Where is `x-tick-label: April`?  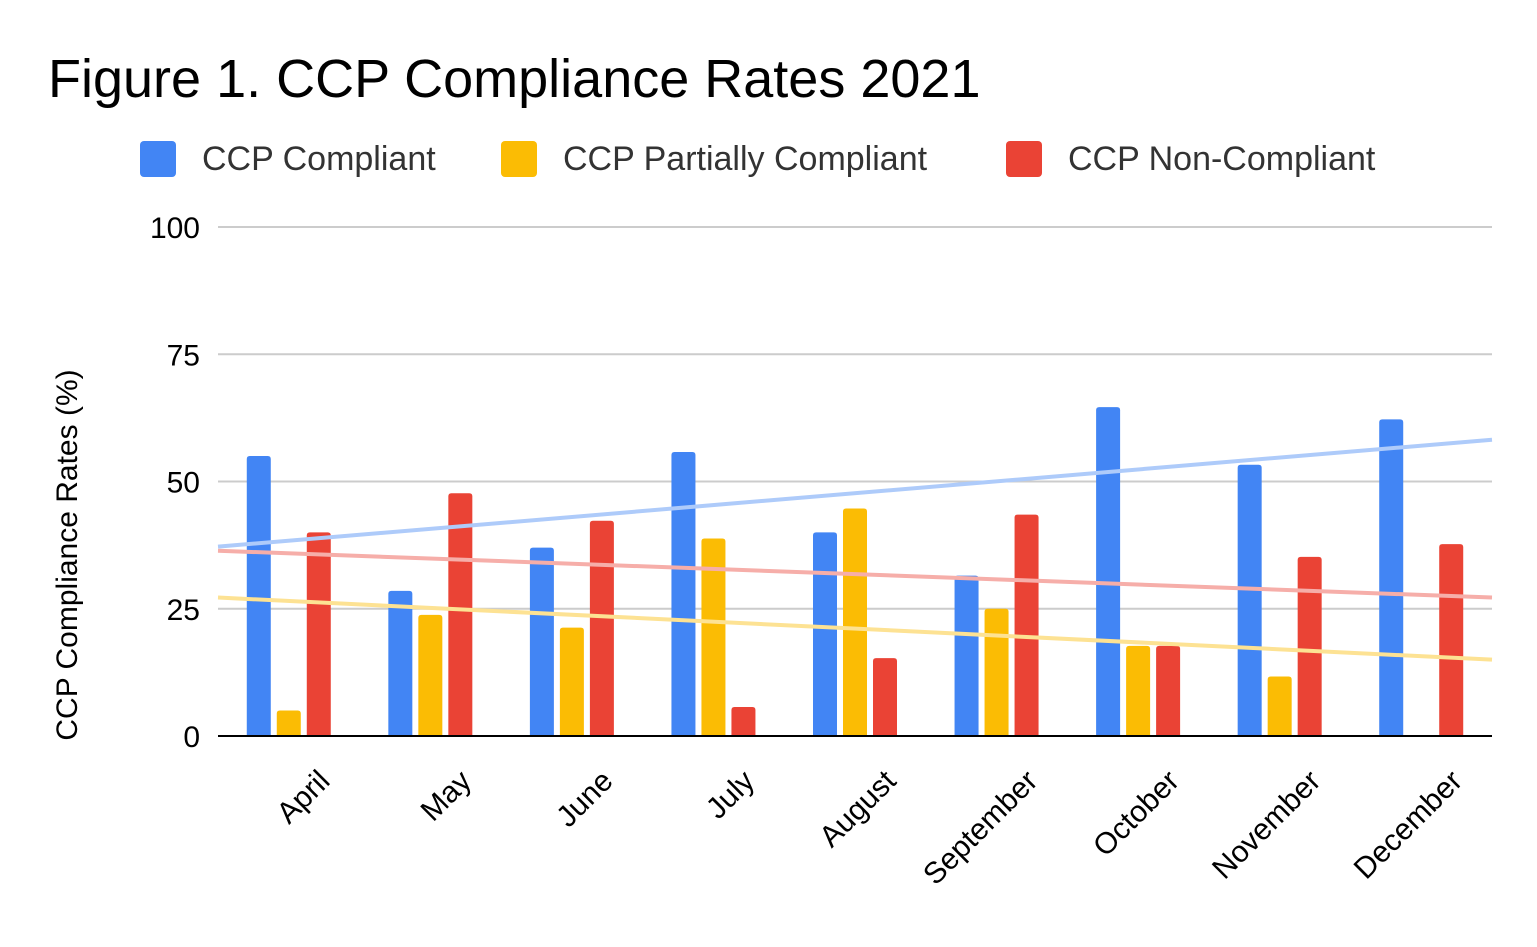
x-tick-label: April is located at coordinates (304, 797).